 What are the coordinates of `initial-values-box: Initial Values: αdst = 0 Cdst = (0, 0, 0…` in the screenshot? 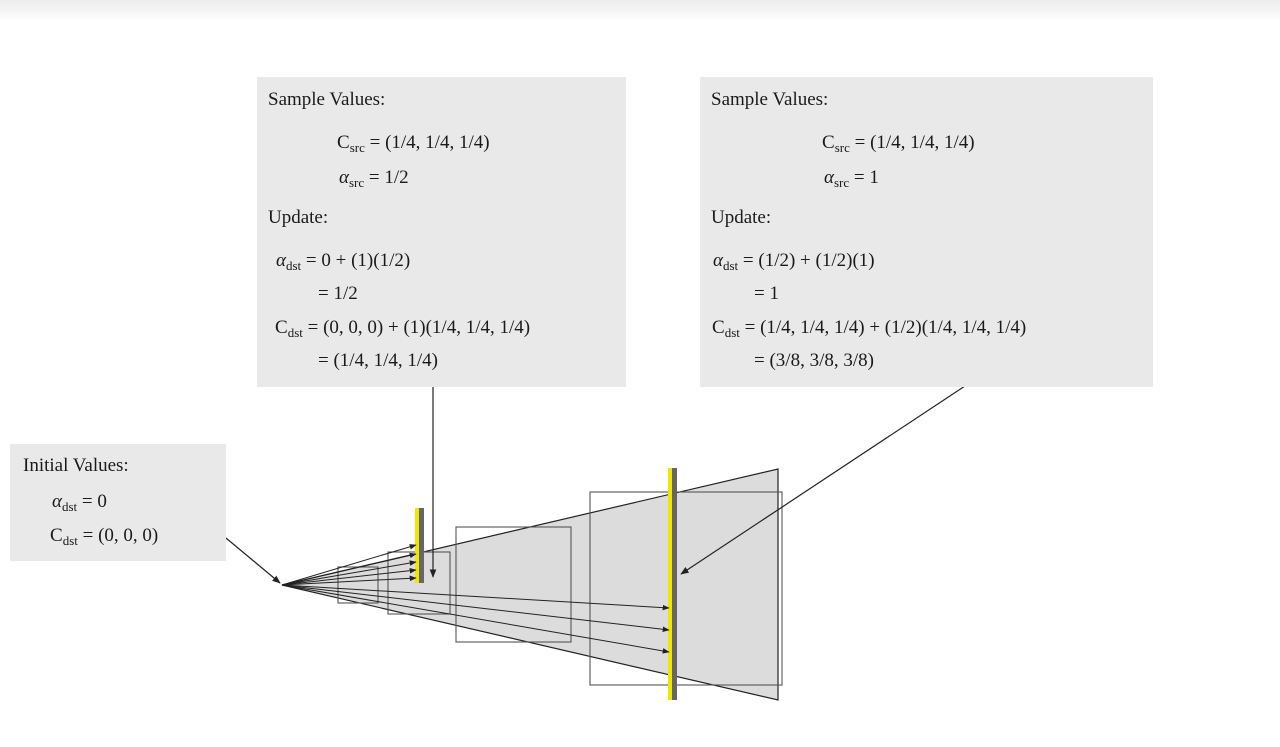 It's located at (118, 502).